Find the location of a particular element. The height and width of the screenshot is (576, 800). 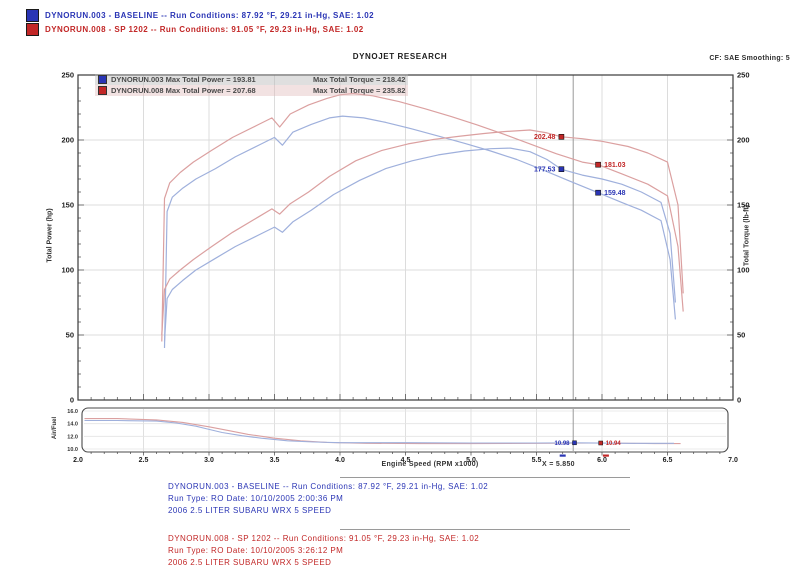

cursor-position-label: X = 5.850 is located at coordinates (558, 464).